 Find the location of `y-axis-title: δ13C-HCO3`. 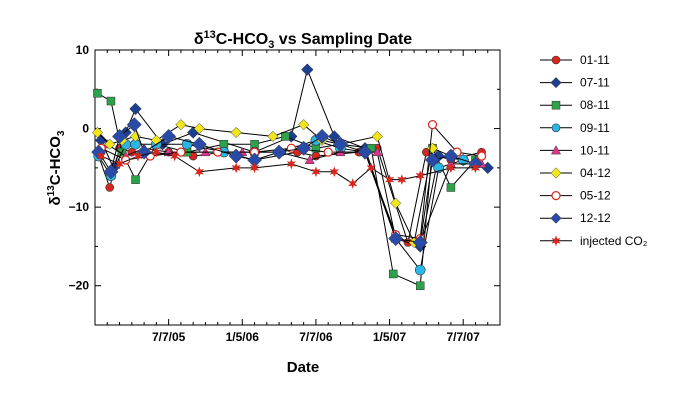

y-axis-title: δ13C-HCO3 is located at coordinates (56, 167).